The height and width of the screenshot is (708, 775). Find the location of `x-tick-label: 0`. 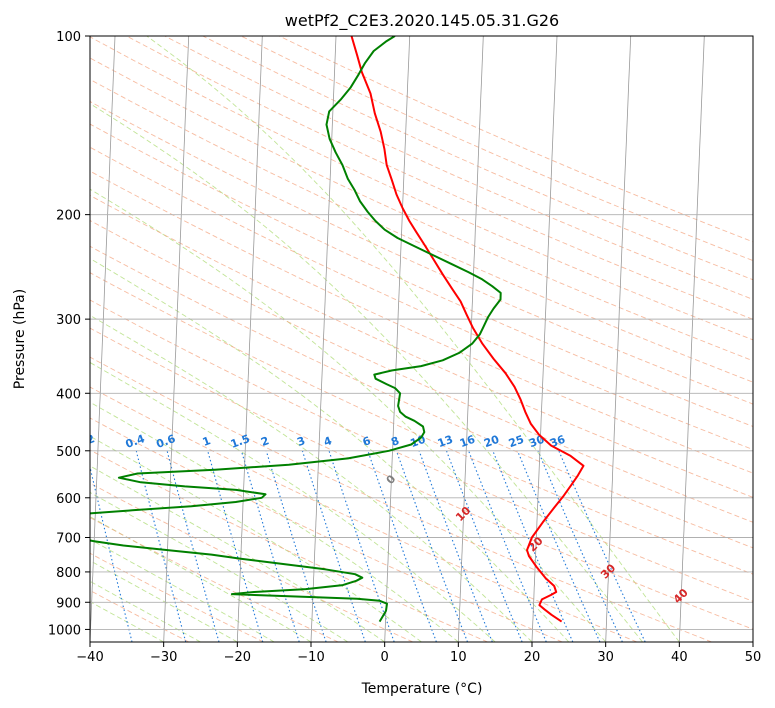

x-tick-label: 0 is located at coordinates (385, 657).